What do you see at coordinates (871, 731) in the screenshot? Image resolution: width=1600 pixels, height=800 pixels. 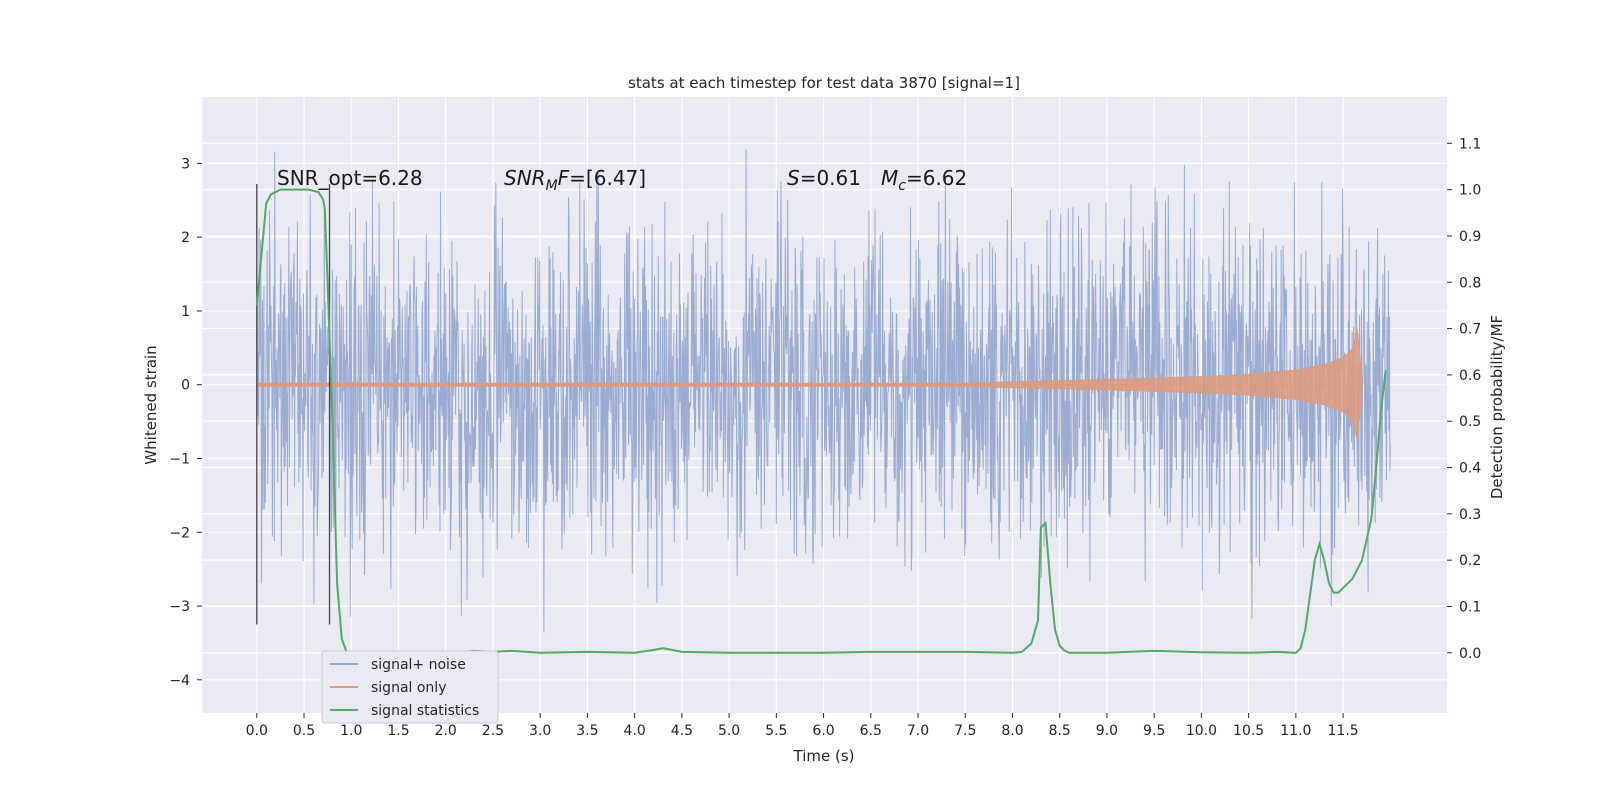 I see `x-tick-label: 6.5` at bounding box center [871, 731].